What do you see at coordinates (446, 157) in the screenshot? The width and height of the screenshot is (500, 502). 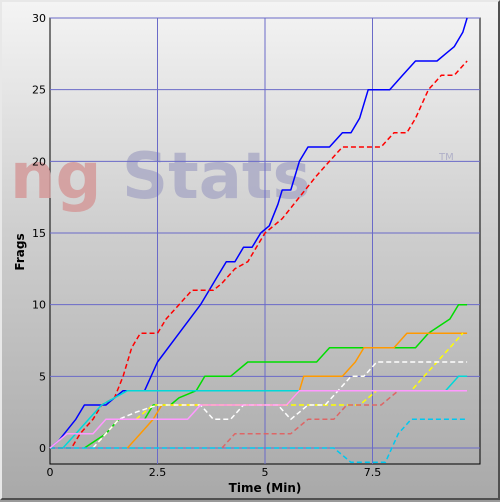 I see `watermark-trademark: TM` at bounding box center [446, 157].